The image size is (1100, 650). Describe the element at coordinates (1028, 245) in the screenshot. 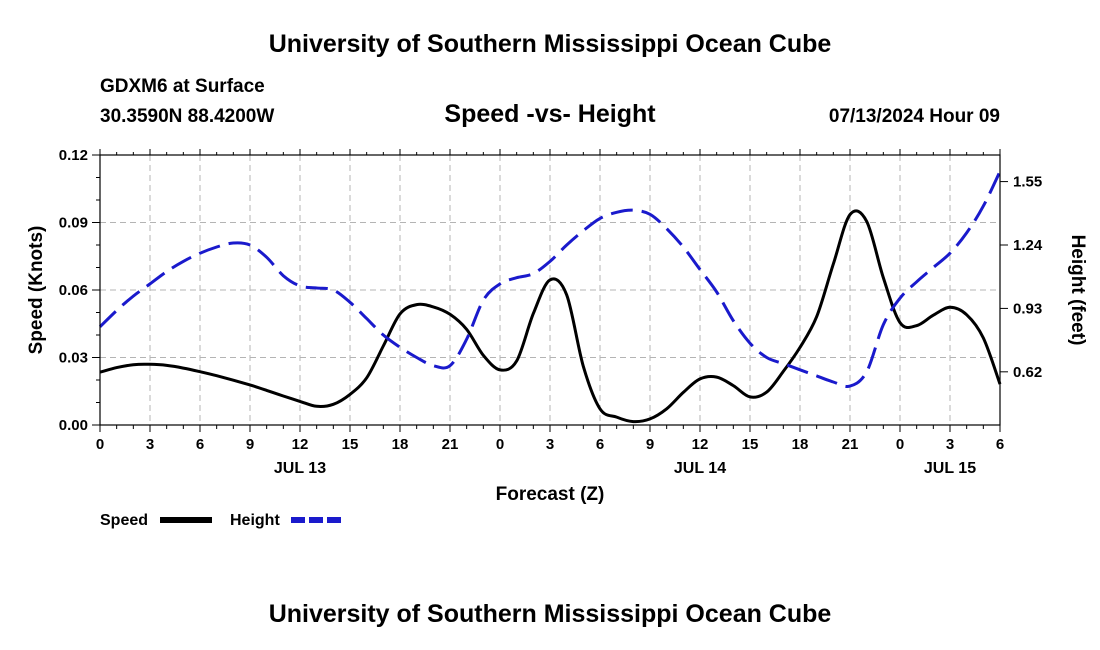

I see `y-right-tick-label: 1.24` at that location.